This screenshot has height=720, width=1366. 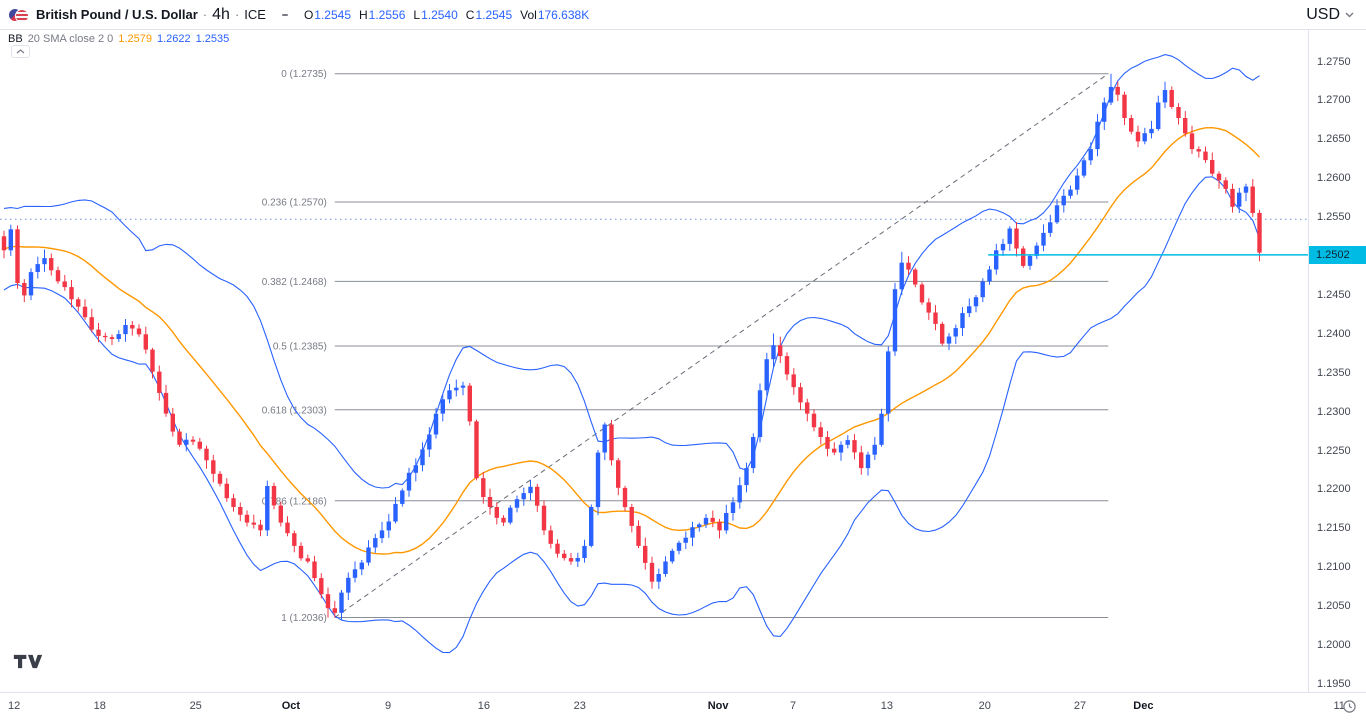 I want to click on chevron-down-icon, so click(x=1349, y=14).